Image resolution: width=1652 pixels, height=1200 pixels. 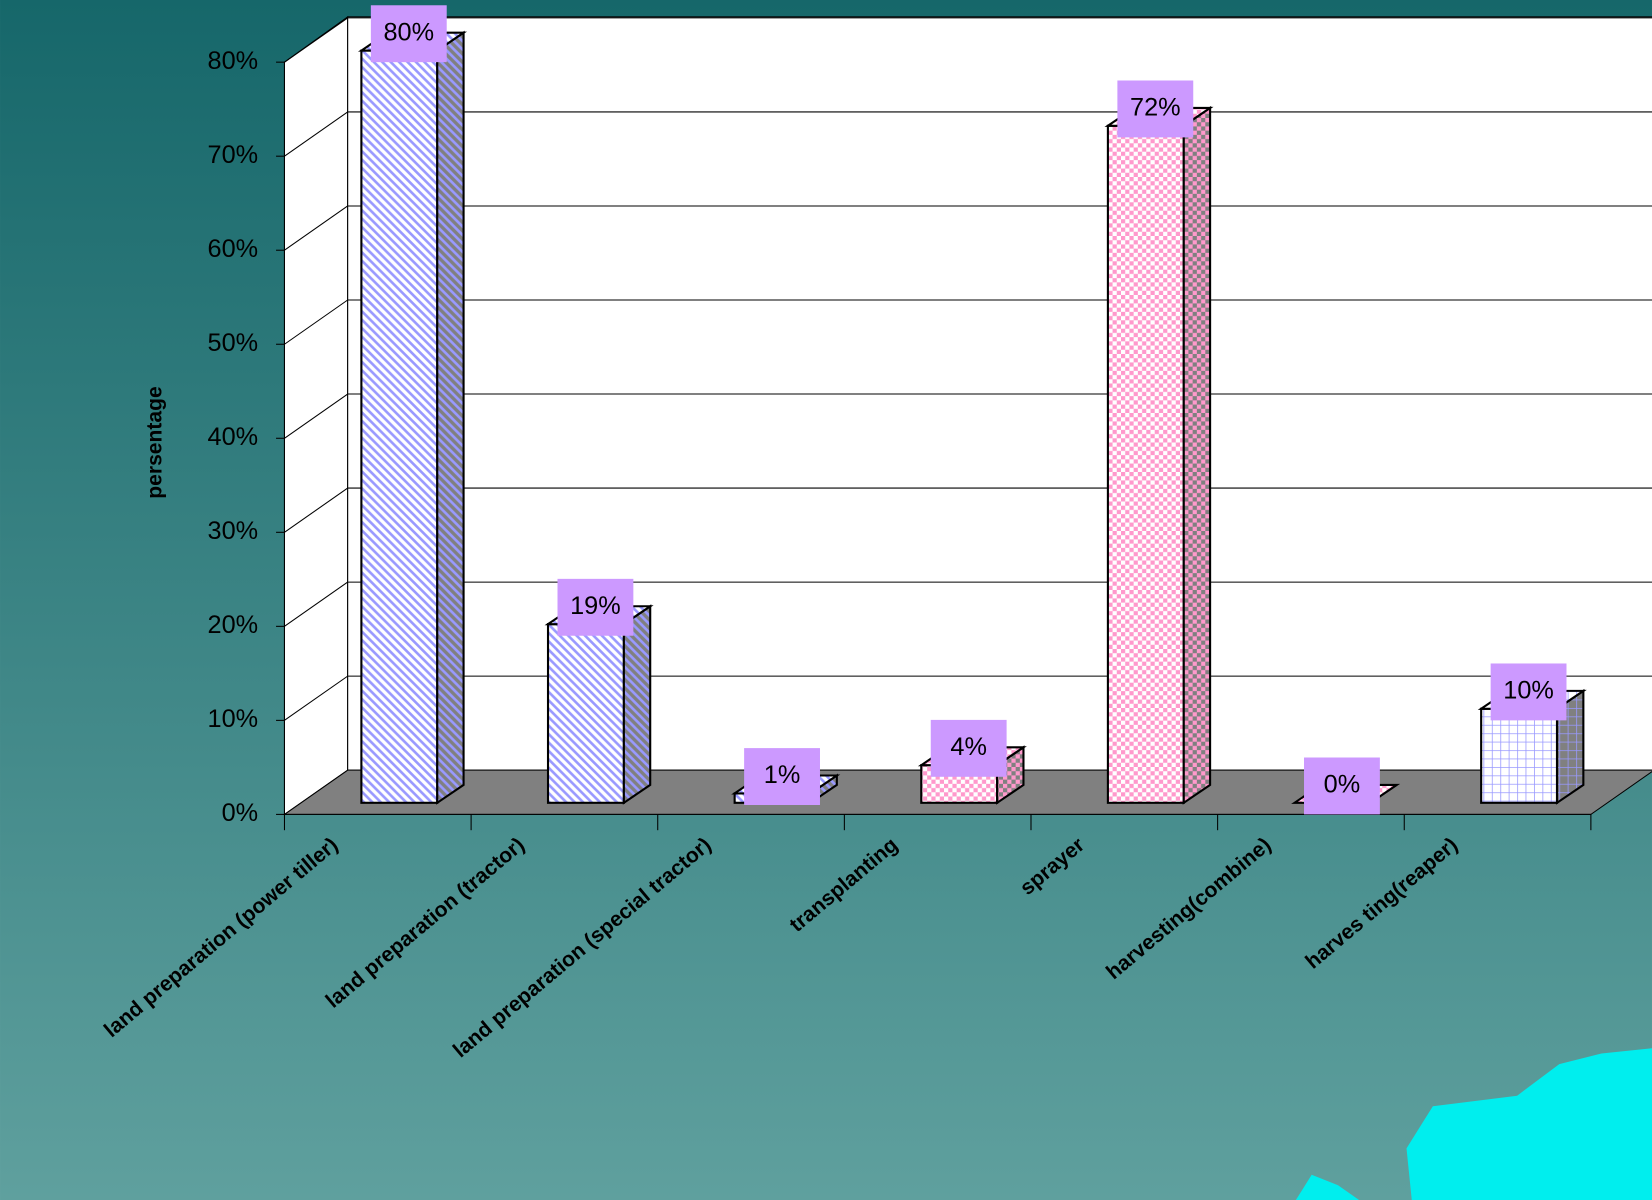 I want to click on y-tick-label: 20%, so click(x=233, y=625).